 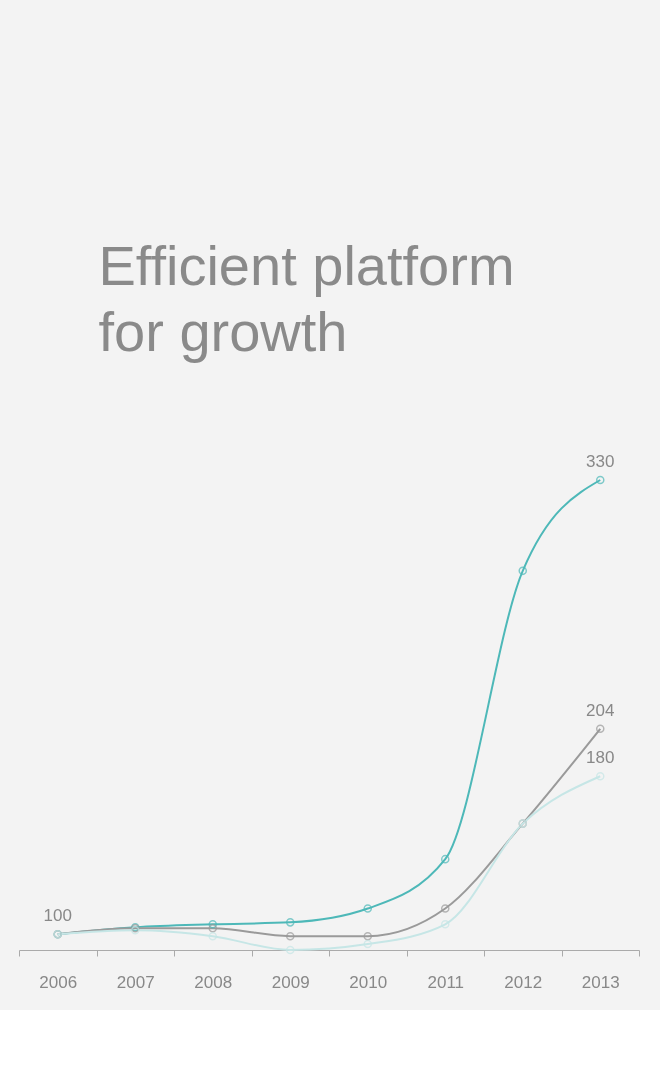 What do you see at coordinates (306, 298) in the screenshot?
I see `chart-title: Efficient platform for growth` at bounding box center [306, 298].